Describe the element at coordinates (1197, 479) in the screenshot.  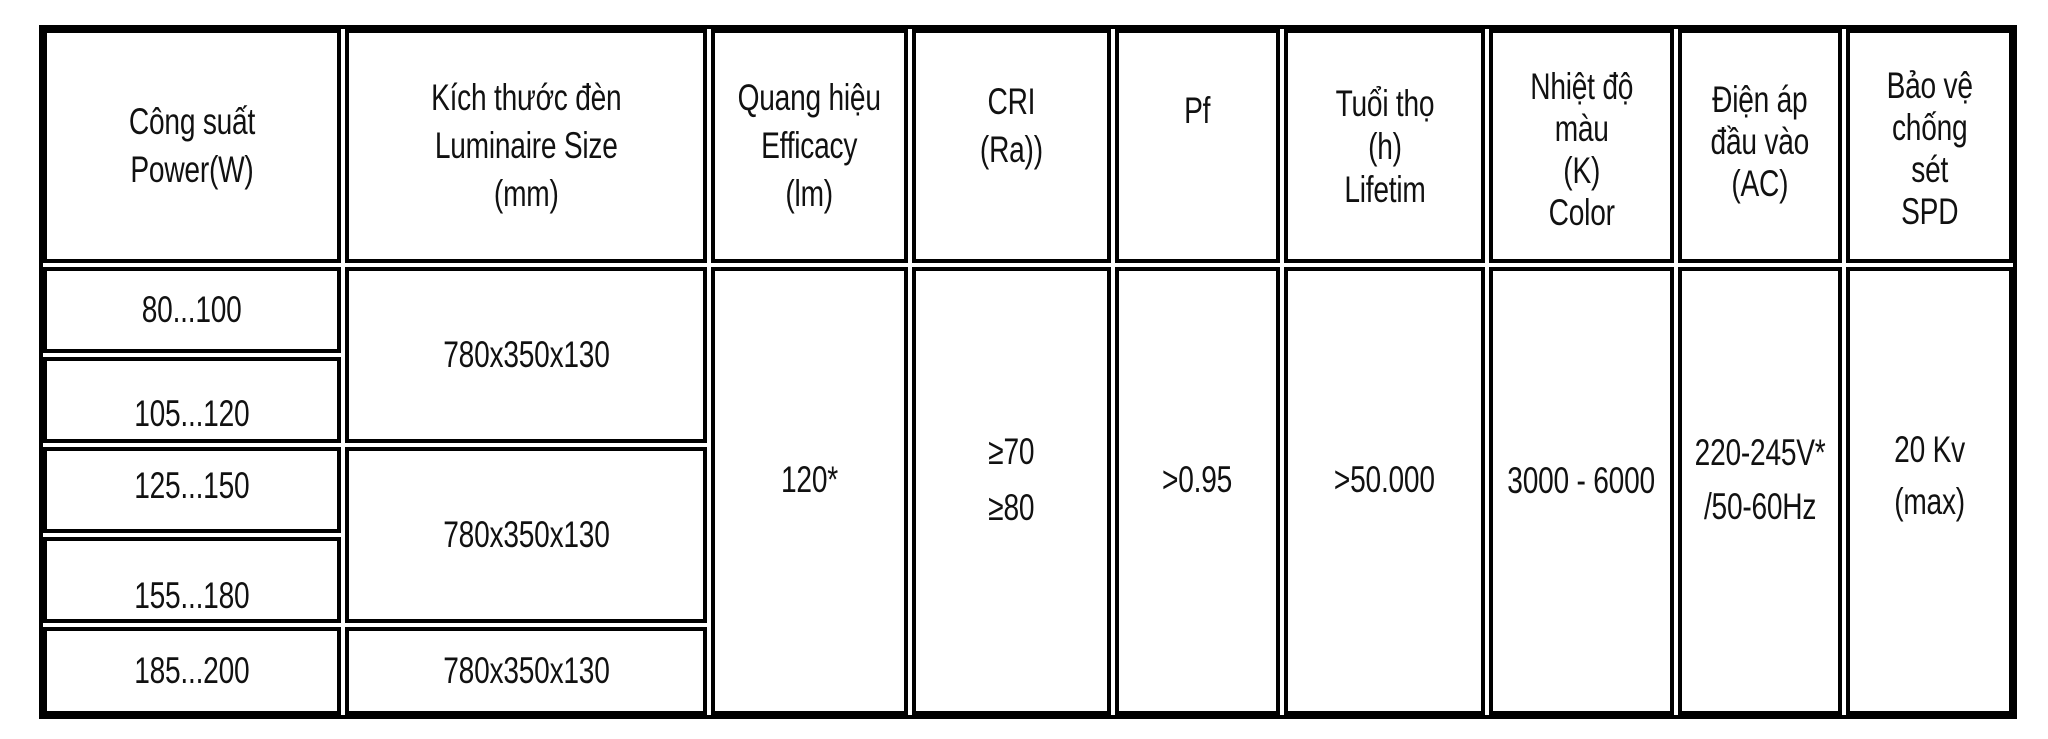
I see `pf-value: >0.95` at that location.